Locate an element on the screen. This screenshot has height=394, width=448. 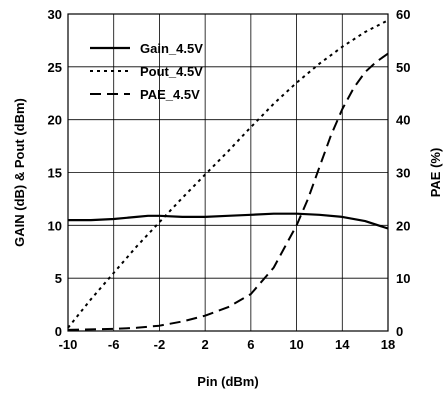
left-y-tick-label: 0 is located at coordinates (58, 331).